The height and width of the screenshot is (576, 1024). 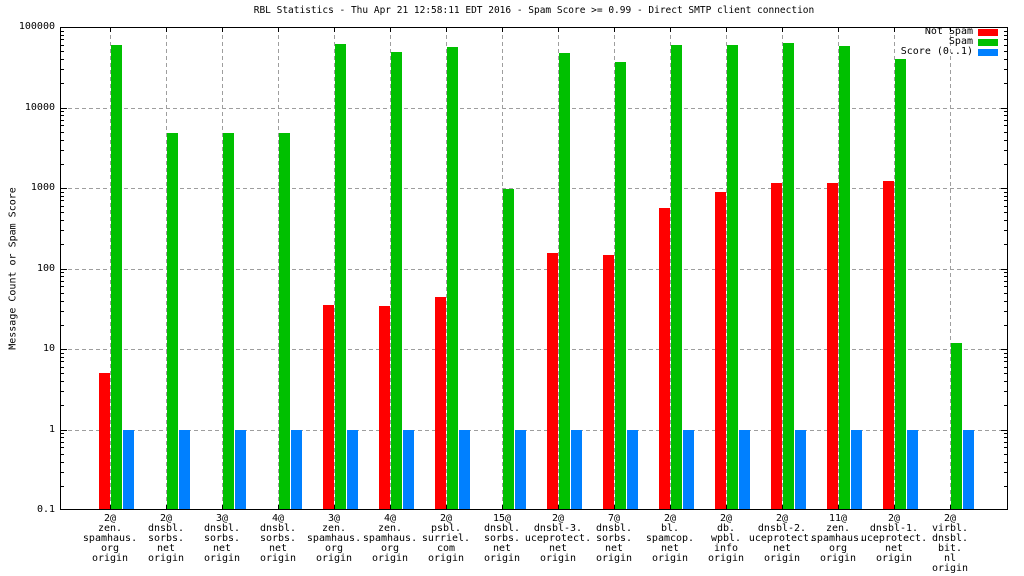 I want to click on x-tick-label-3: 4@ dnsbl. sorbs. net origin, so click(x=278, y=538).